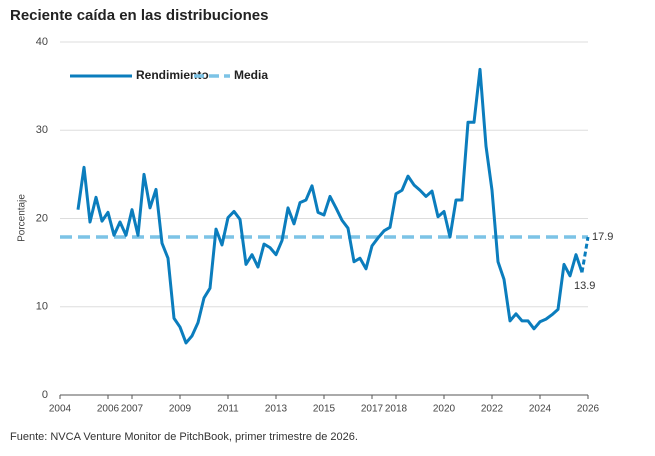 This screenshot has height=456, width=655. What do you see at coordinates (276, 409) in the screenshot?
I see `x-tick-label: 2013` at bounding box center [276, 409].